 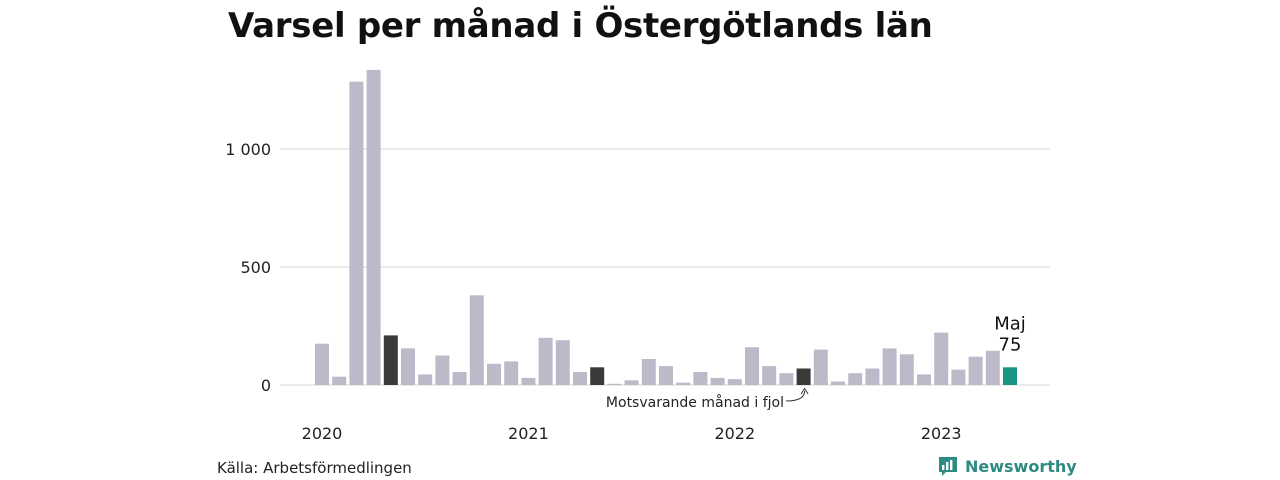 What do you see at coordinates (1010, 344) in the screenshot?
I see `current-value-label: 75` at bounding box center [1010, 344].